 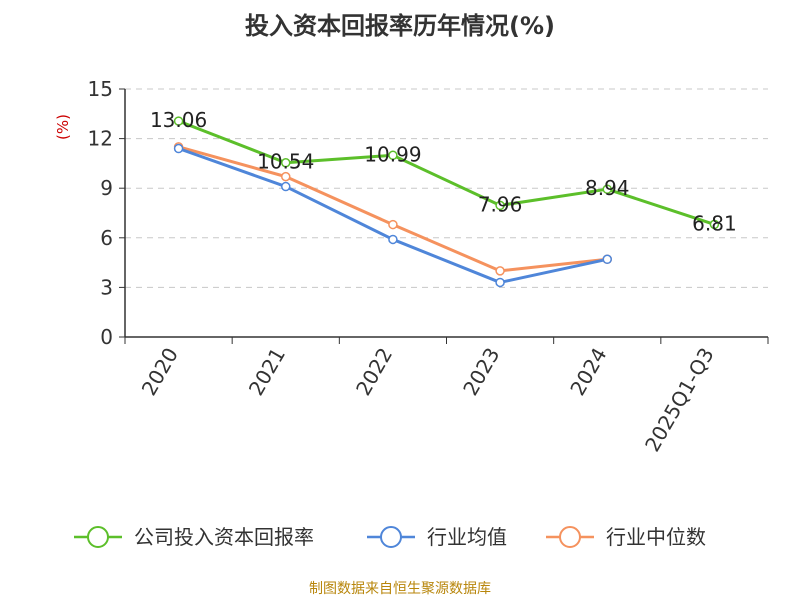 I want to click on y-tick-label: 9, so click(x=106, y=188).